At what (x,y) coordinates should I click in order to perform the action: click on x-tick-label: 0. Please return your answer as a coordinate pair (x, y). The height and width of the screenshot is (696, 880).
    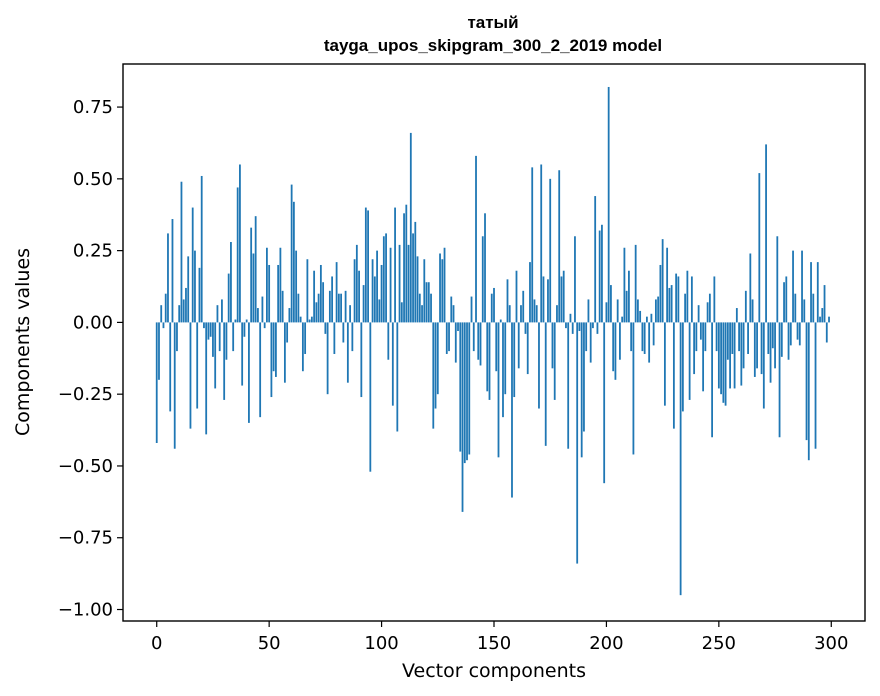
    Looking at the image, I should click on (156, 643).